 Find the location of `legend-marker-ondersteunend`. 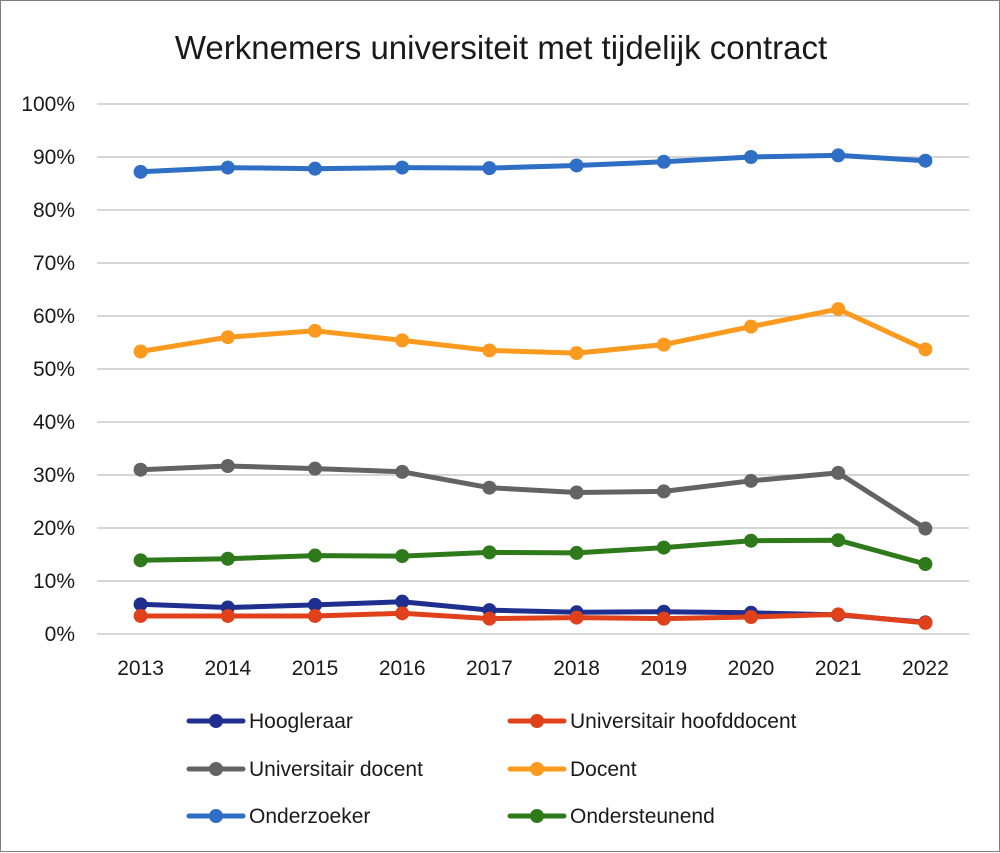

legend-marker-ondersteunend is located at coordinates (537, 816).